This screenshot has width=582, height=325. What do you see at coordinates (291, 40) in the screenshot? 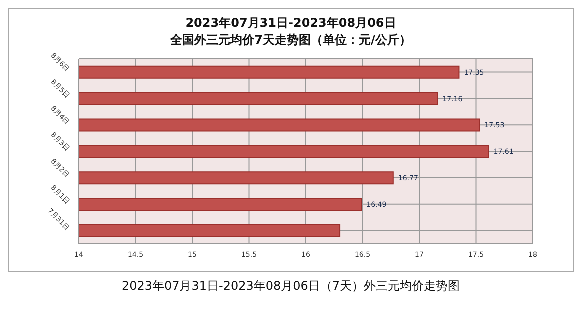
I see `chart-subtitle: 全国外三元均价7天走势图（单位：元/公斤）` at bounding box center [291, 40].